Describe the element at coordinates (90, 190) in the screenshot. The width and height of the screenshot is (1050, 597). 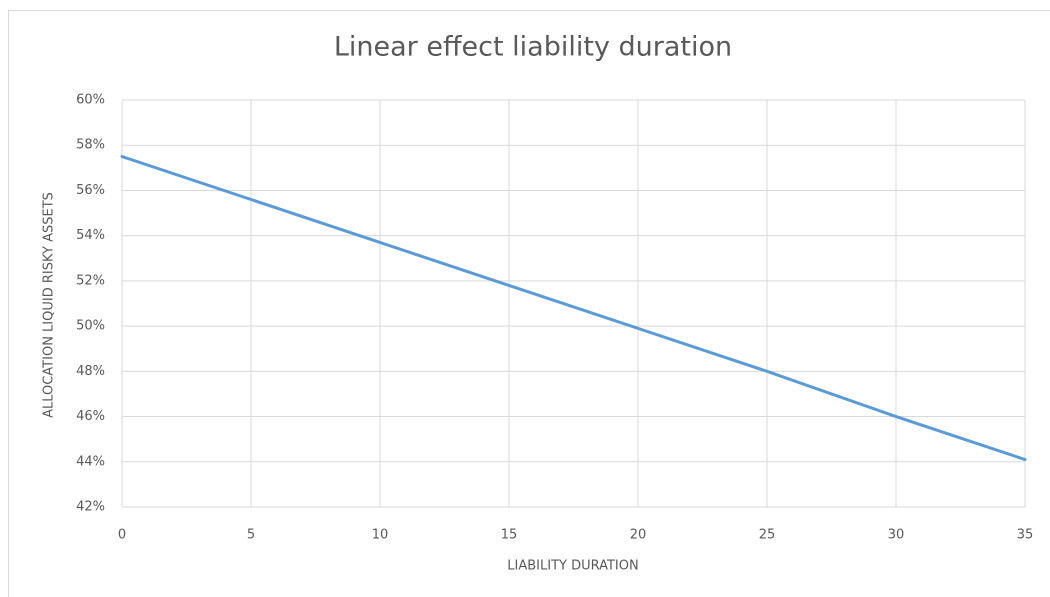
I see `y-tick-label: 56%` at that location.